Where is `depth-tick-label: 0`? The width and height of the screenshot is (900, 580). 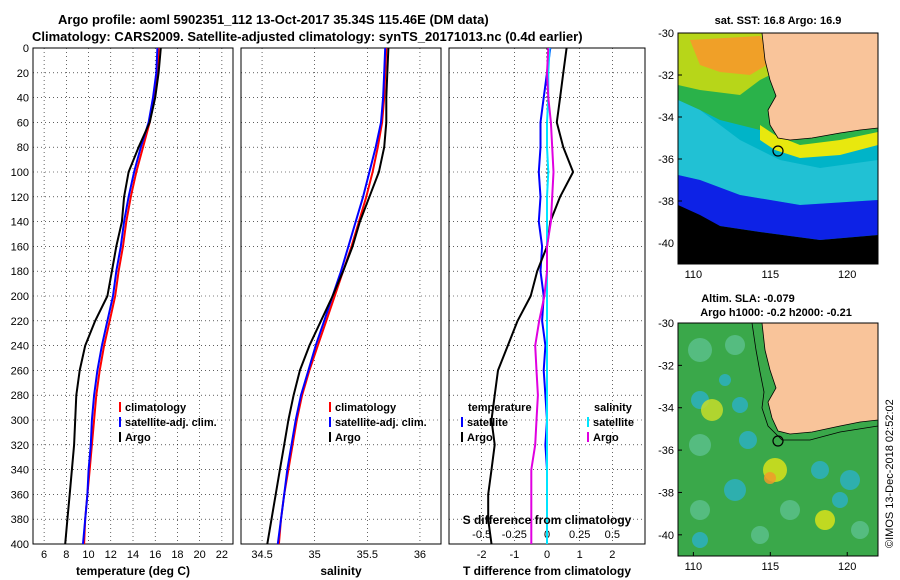 depth-tick-label: 0 is located at coordinates (26, 49).